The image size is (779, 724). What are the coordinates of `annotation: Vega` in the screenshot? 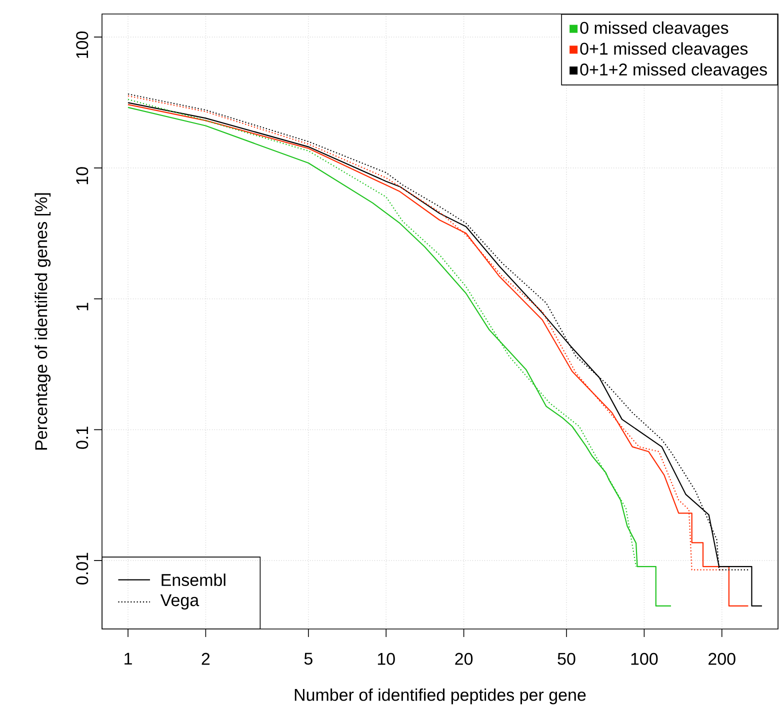 It's located at (180, 602).